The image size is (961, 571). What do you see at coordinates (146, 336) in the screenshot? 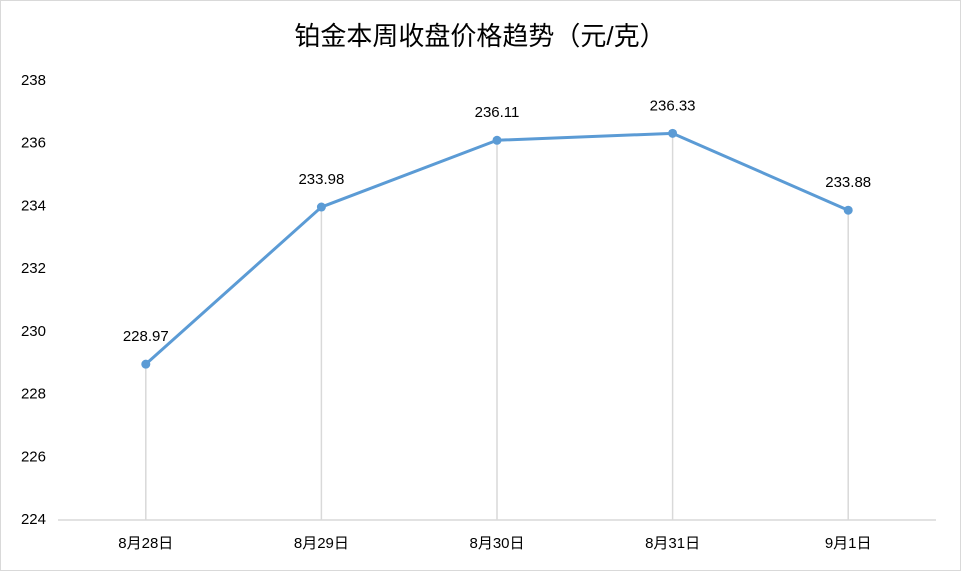
I see `data-label: 228.97` at bounding box center [146, 336].